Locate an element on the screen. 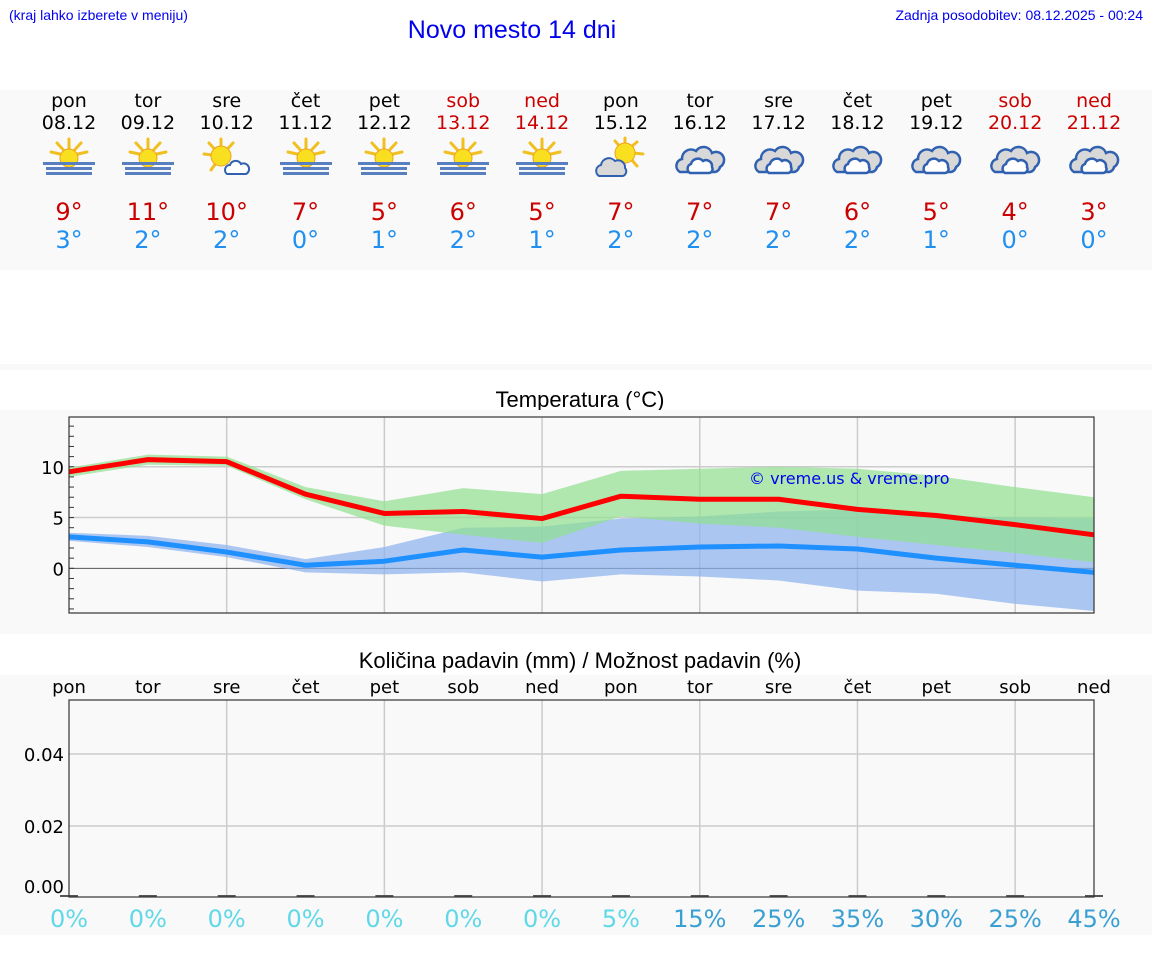 This screenshot has height=975, width=1152. day-name: ned is located at coordinates (542, 101).